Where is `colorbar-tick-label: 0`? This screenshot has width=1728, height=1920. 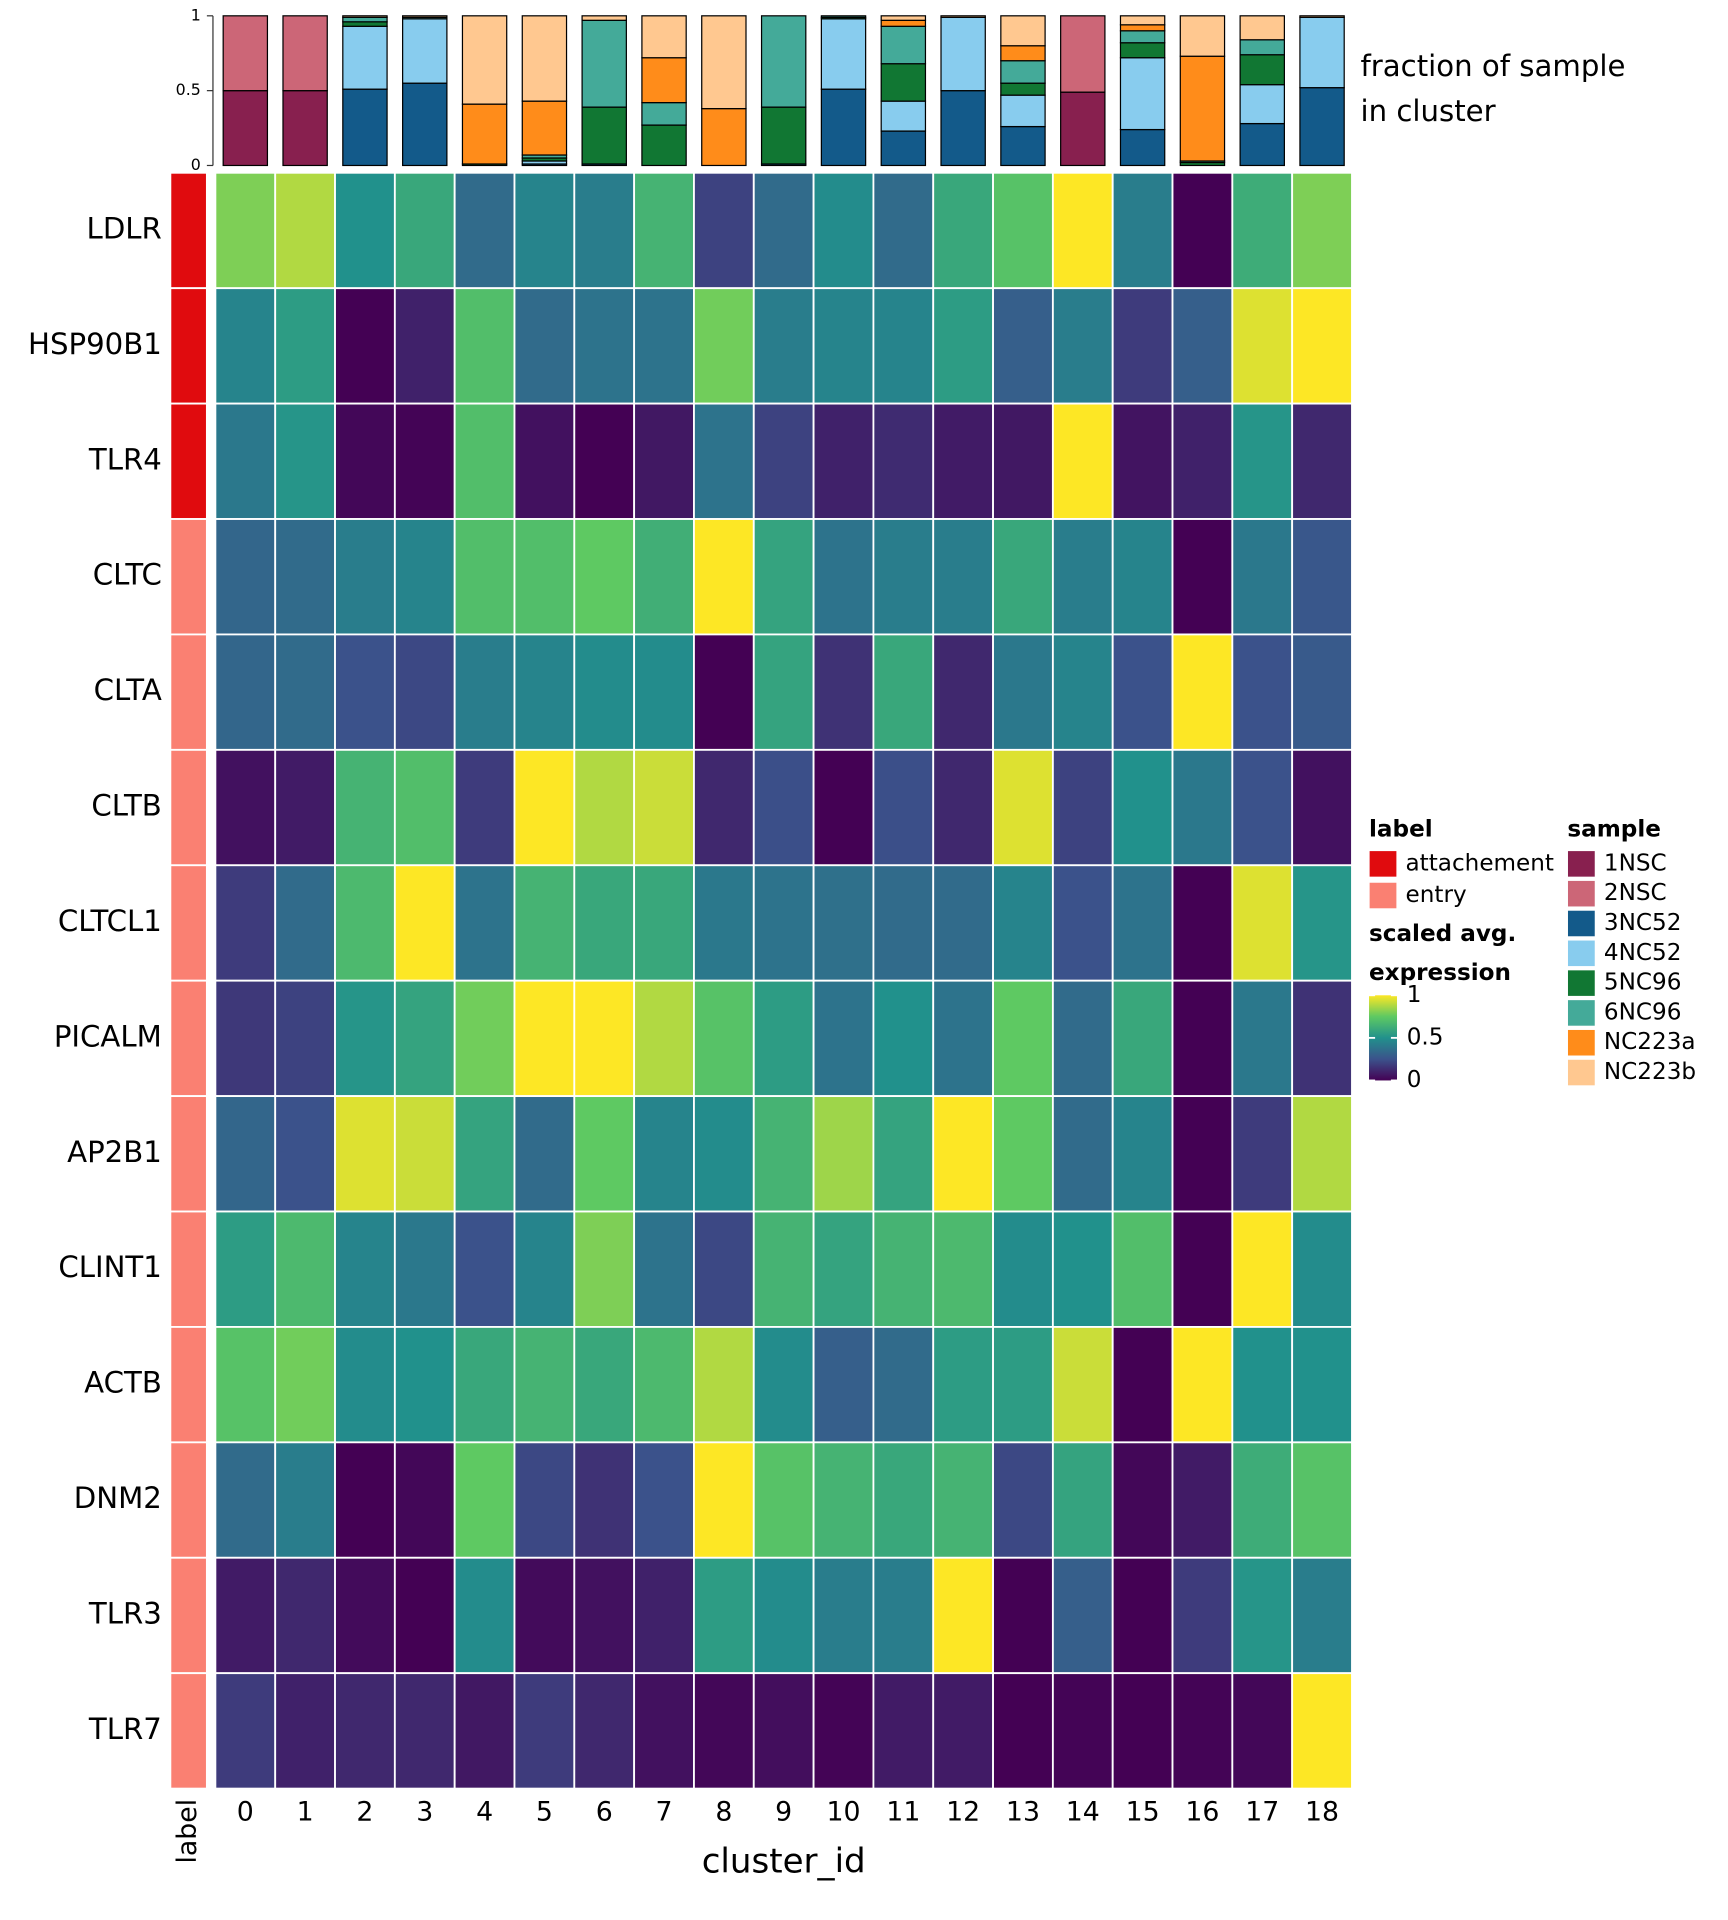 colorbar-tick-label: 0 is located at coordinates (1414, 1080).